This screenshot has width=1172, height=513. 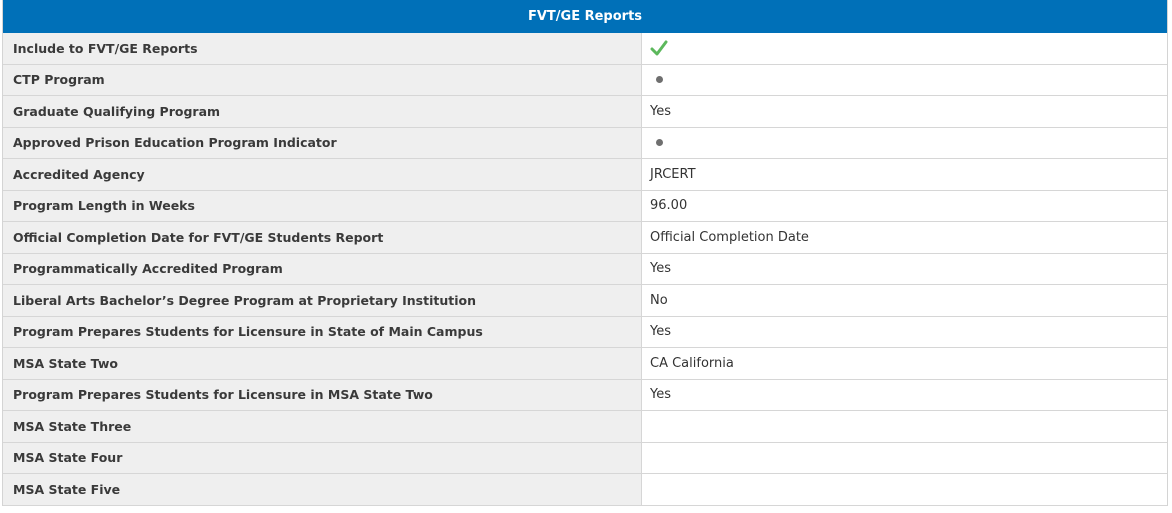 I want to click on panel-title: FVT/GE Reports, so click(x=585, y=16).